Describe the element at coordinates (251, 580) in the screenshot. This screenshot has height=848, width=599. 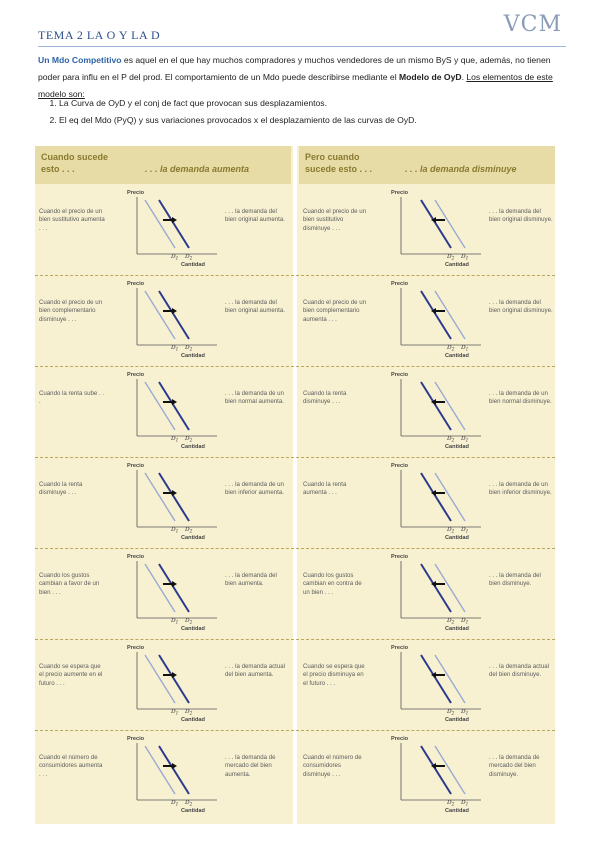
I see `result-text: . . . la demanda del bien aumenta.` at that location.